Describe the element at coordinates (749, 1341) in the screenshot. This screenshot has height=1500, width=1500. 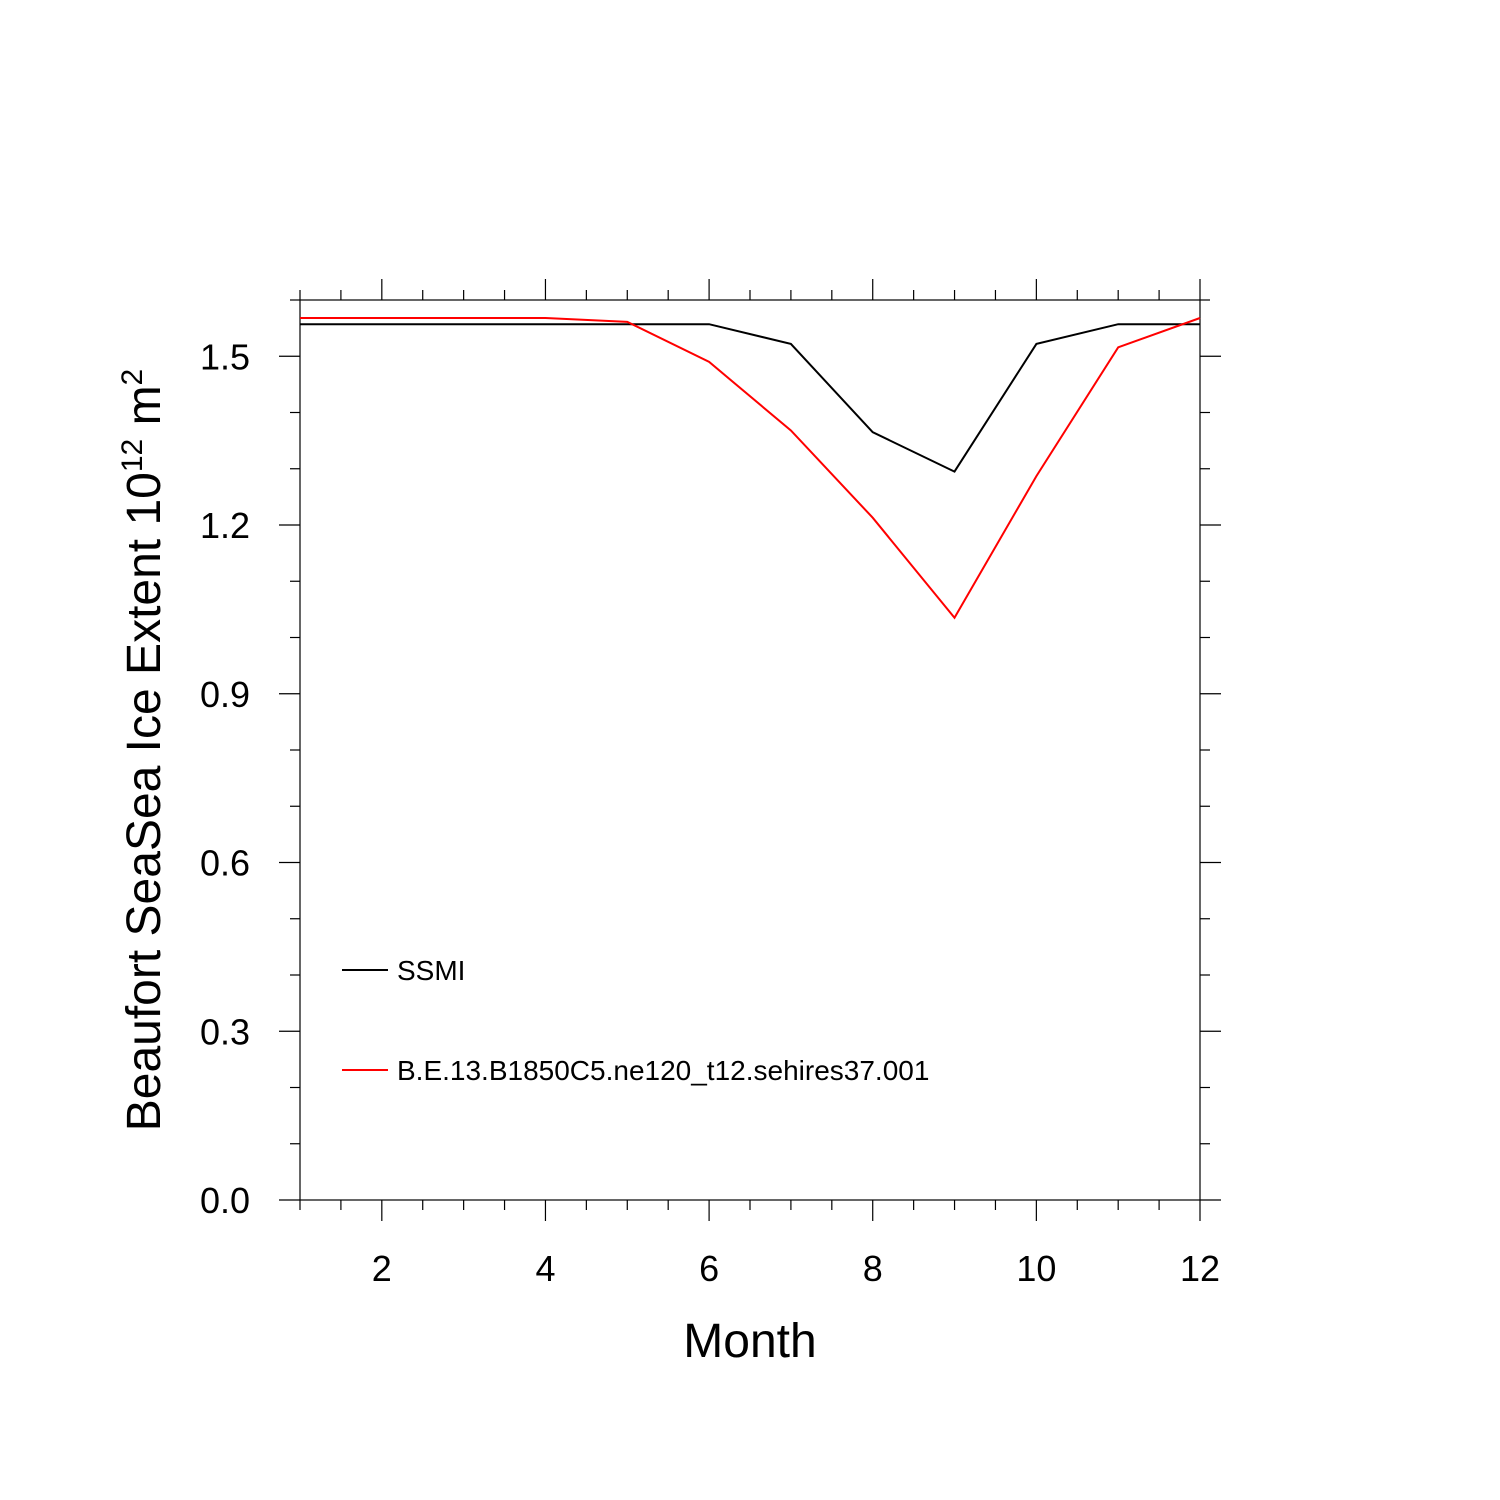
I see `x-axis-title: Month` at that location.